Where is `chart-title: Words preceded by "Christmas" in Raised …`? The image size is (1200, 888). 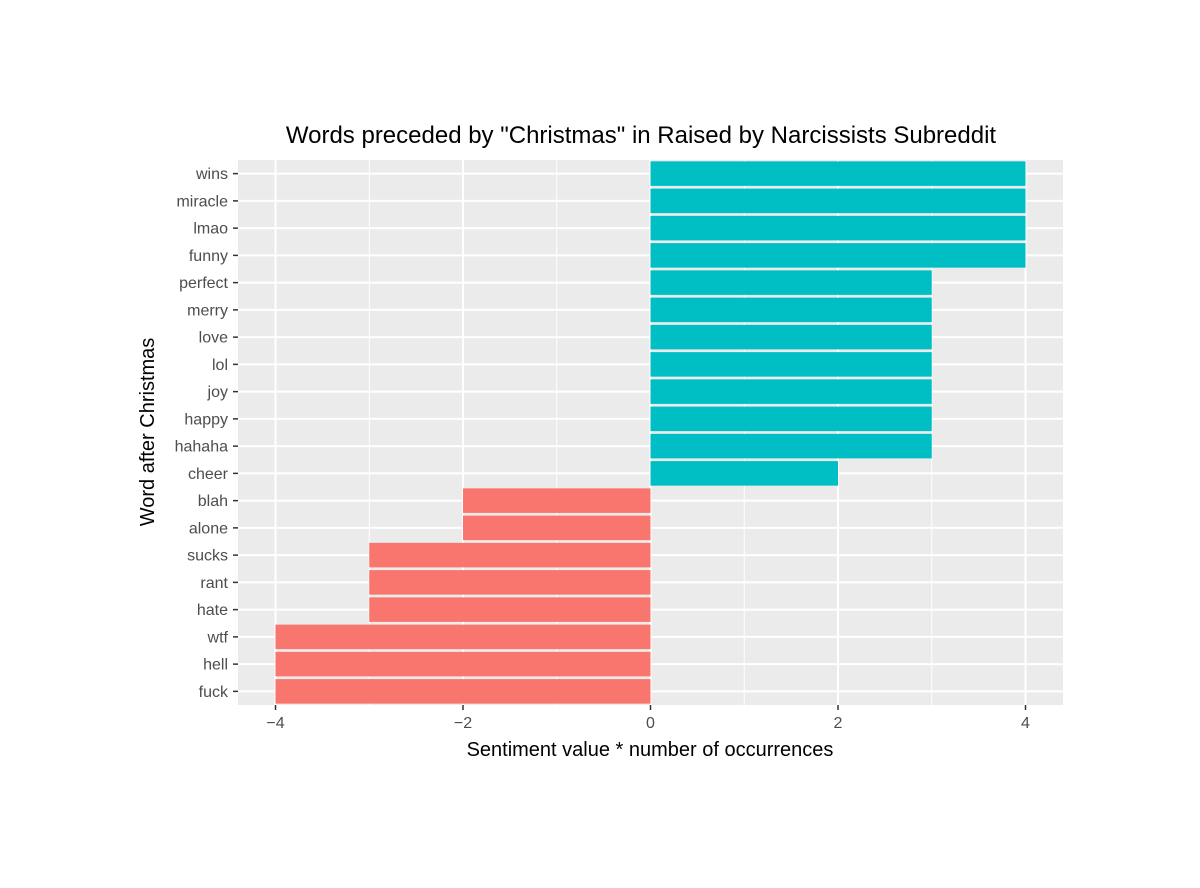 chart-title: Words preceded by "Christmas" in Raised … is located at coordinates (641, 135).